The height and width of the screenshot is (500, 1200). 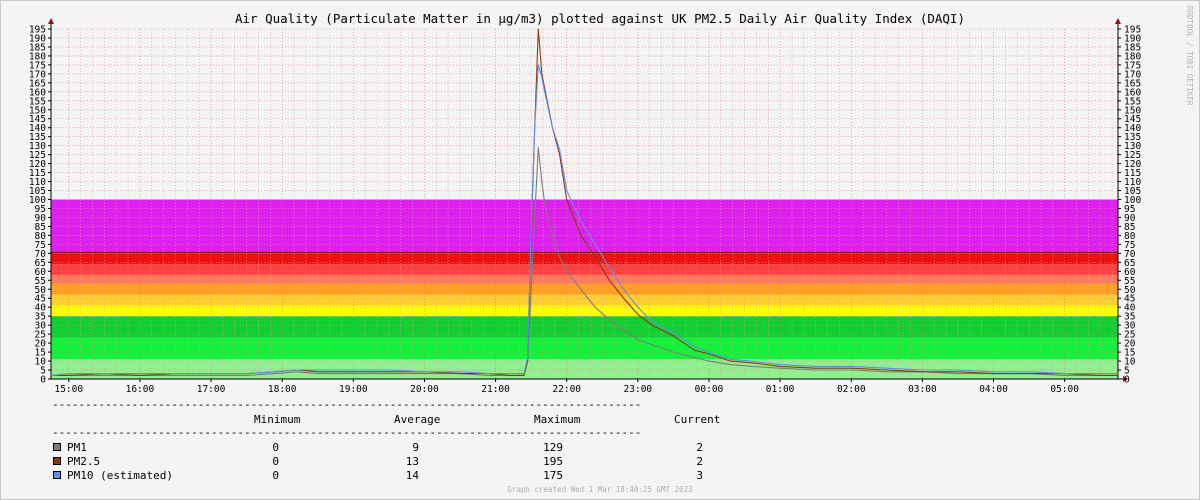 What do you see at coordinates (424, 389) in the screenshot?
I see `x-tick-label: 20:00` at bounding box center [424, 389].